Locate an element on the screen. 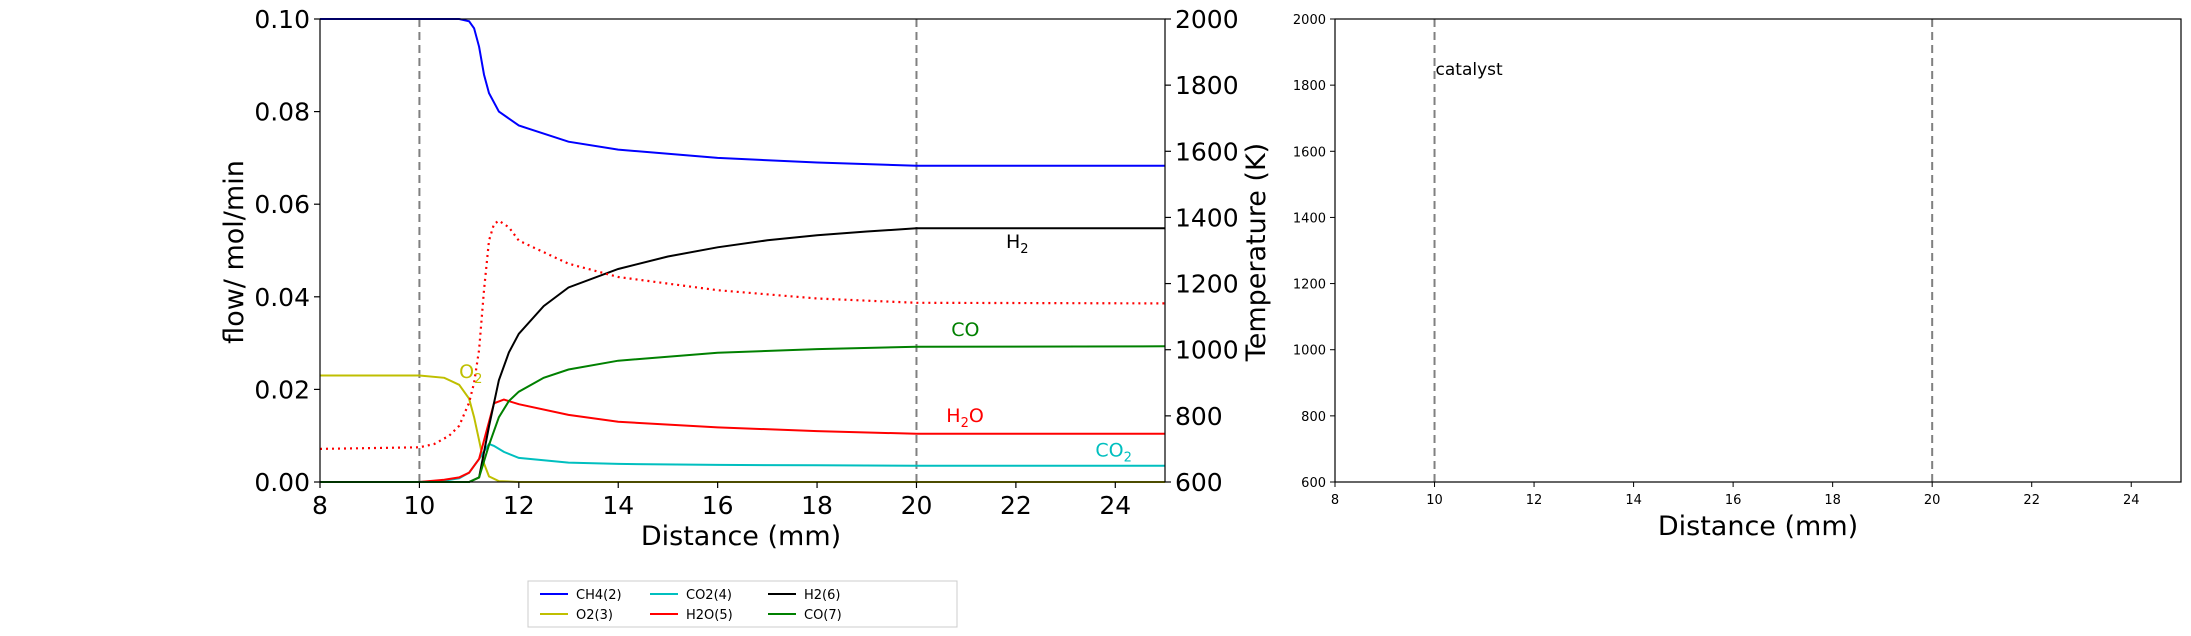  annotation-co: CO is located at coordinates (965, 330).